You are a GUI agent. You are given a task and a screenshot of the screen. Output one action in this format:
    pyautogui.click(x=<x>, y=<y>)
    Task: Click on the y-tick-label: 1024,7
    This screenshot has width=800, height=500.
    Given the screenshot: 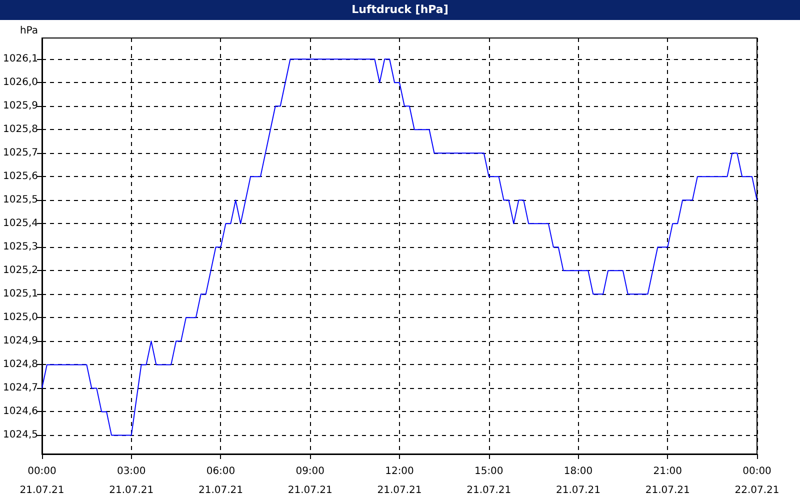 What is the action you would take?
    pyautogui.click(x=20, y=388)
    